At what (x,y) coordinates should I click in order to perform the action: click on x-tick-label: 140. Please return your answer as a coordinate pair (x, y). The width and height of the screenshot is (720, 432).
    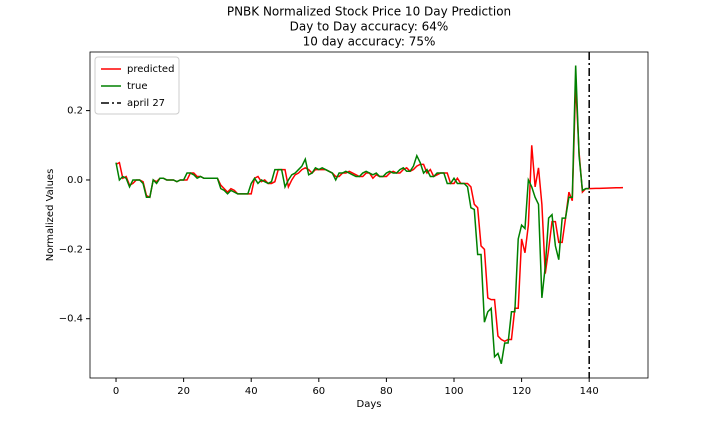
    Looking at the image, I should click on (589, 391).